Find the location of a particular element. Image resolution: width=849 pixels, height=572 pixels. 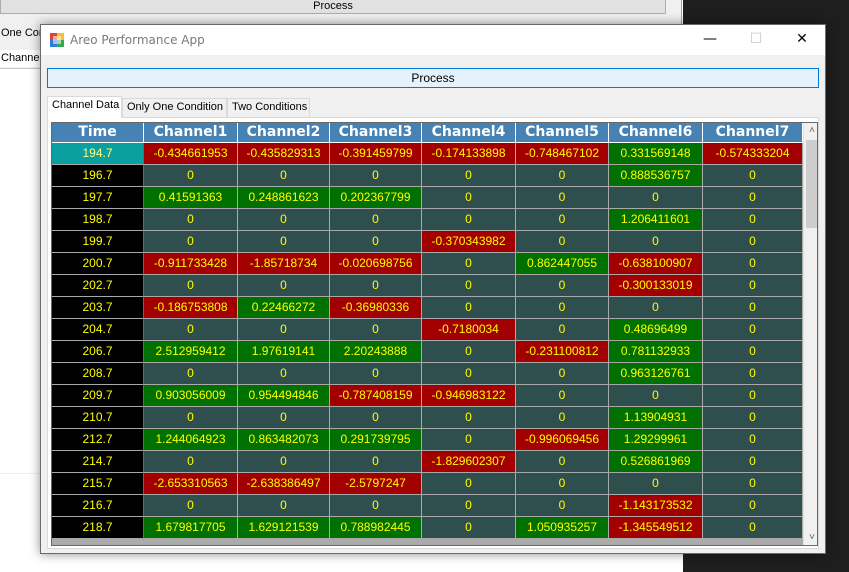

channel-cell: 0.781132933 is located at coordinates (656, 352).